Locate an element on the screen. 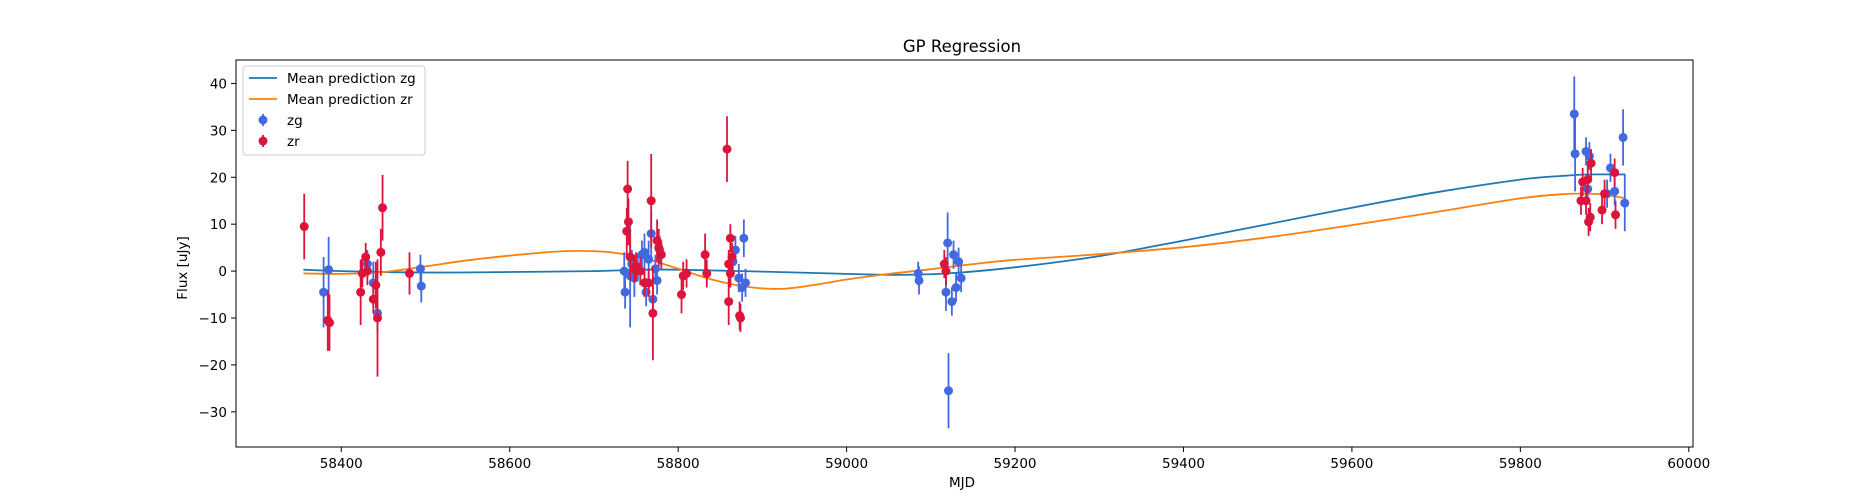  y-tick-label: 40 is located at coordinates (218, 84).